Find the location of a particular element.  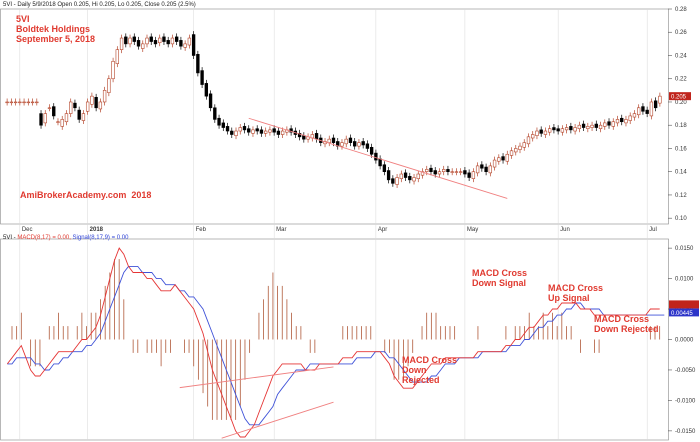

macd-y-tick-label: -0.0150 is located at coordinates (685, 432).